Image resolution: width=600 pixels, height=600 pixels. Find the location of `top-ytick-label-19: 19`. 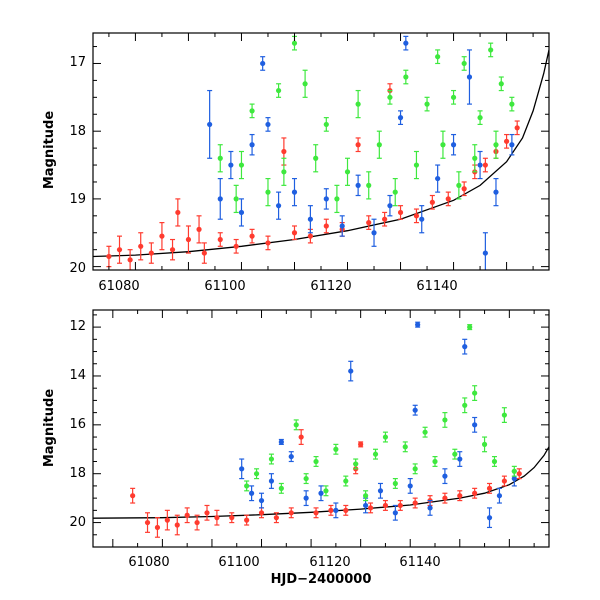

top-ytick-label-19: 19 is located at coordinates (77, 199).